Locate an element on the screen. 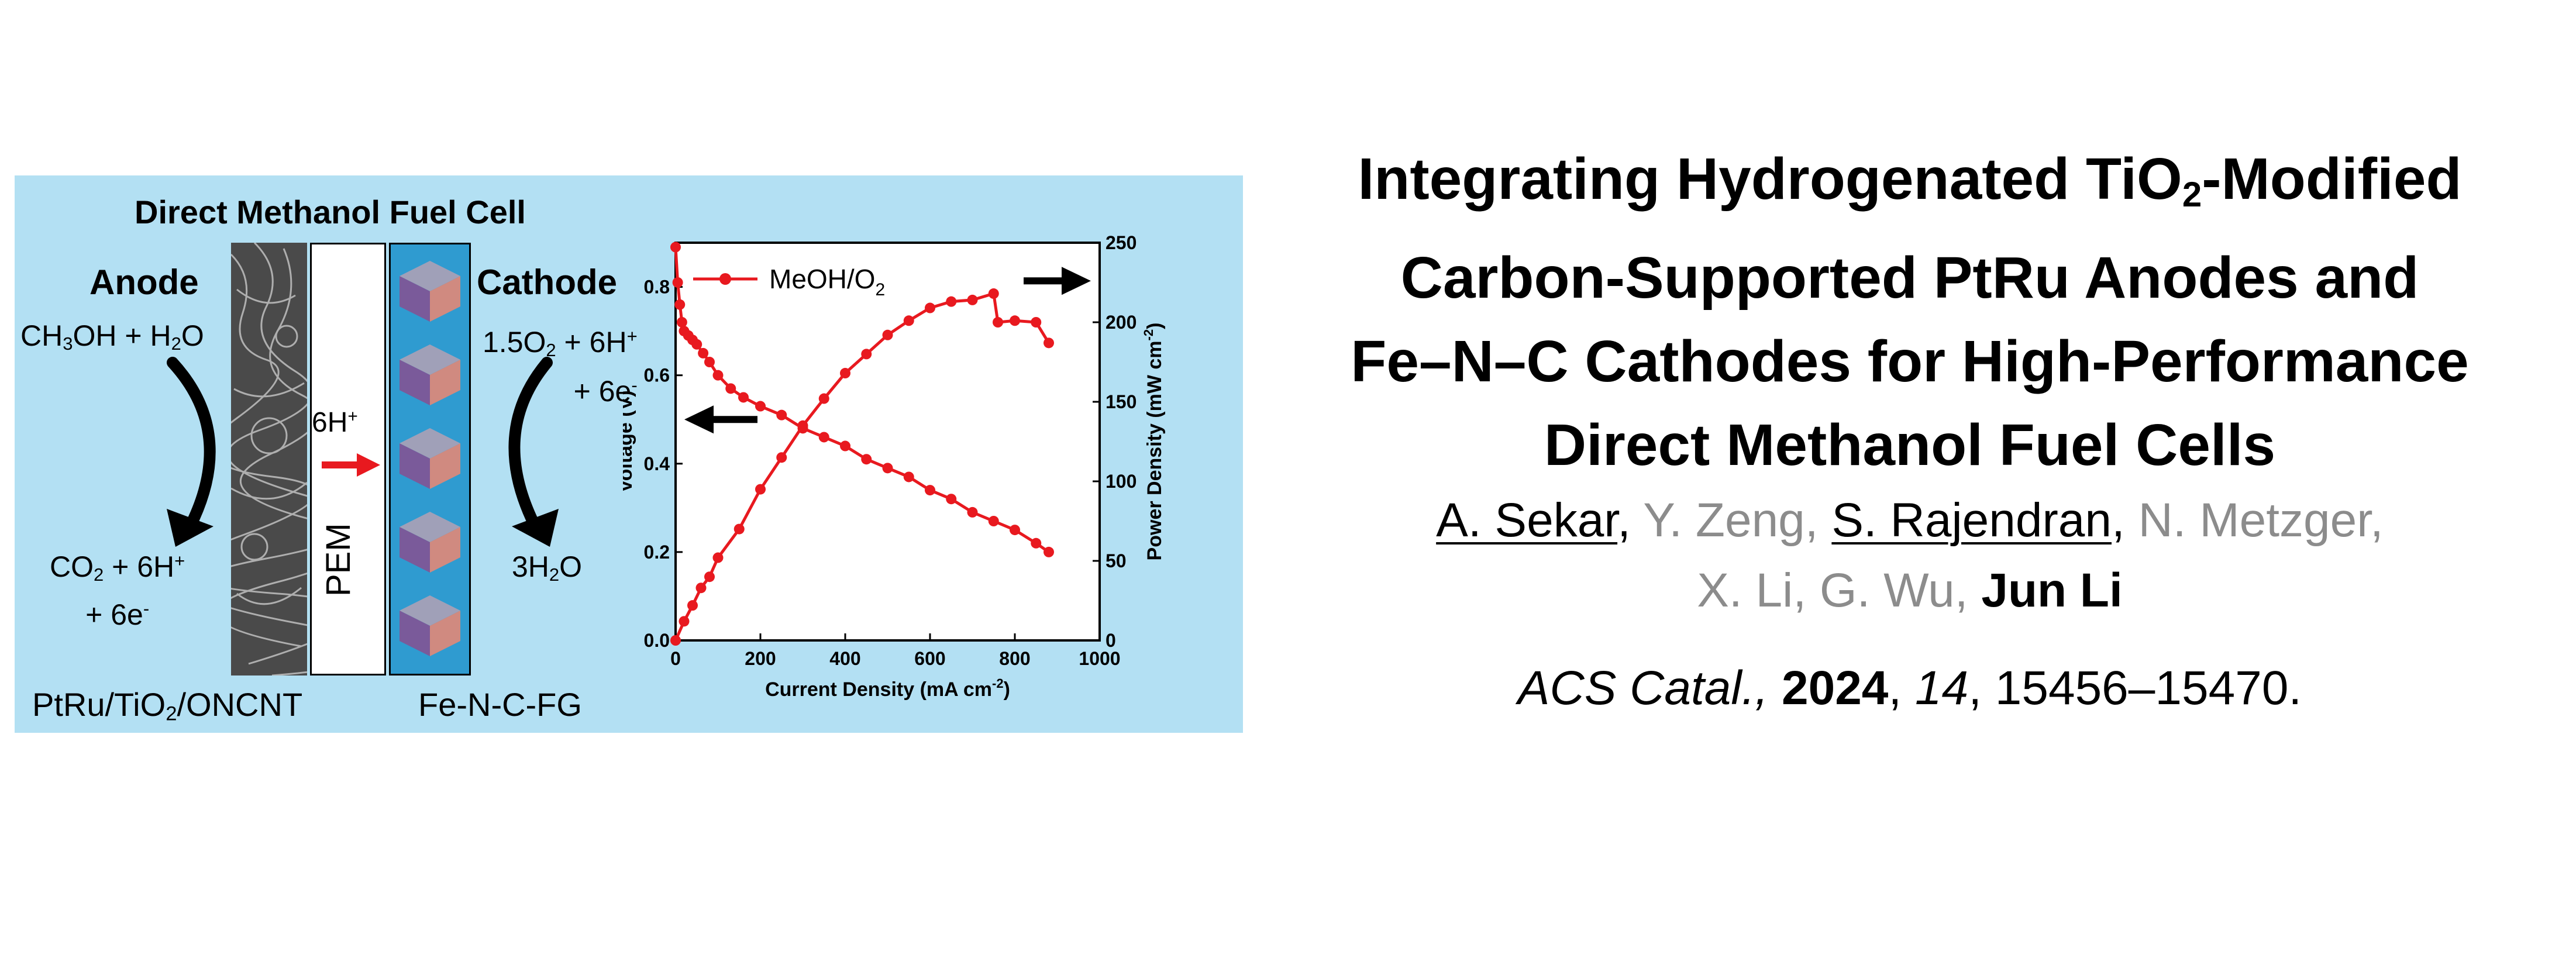  anode-texture is located at coordinates (269, 459).